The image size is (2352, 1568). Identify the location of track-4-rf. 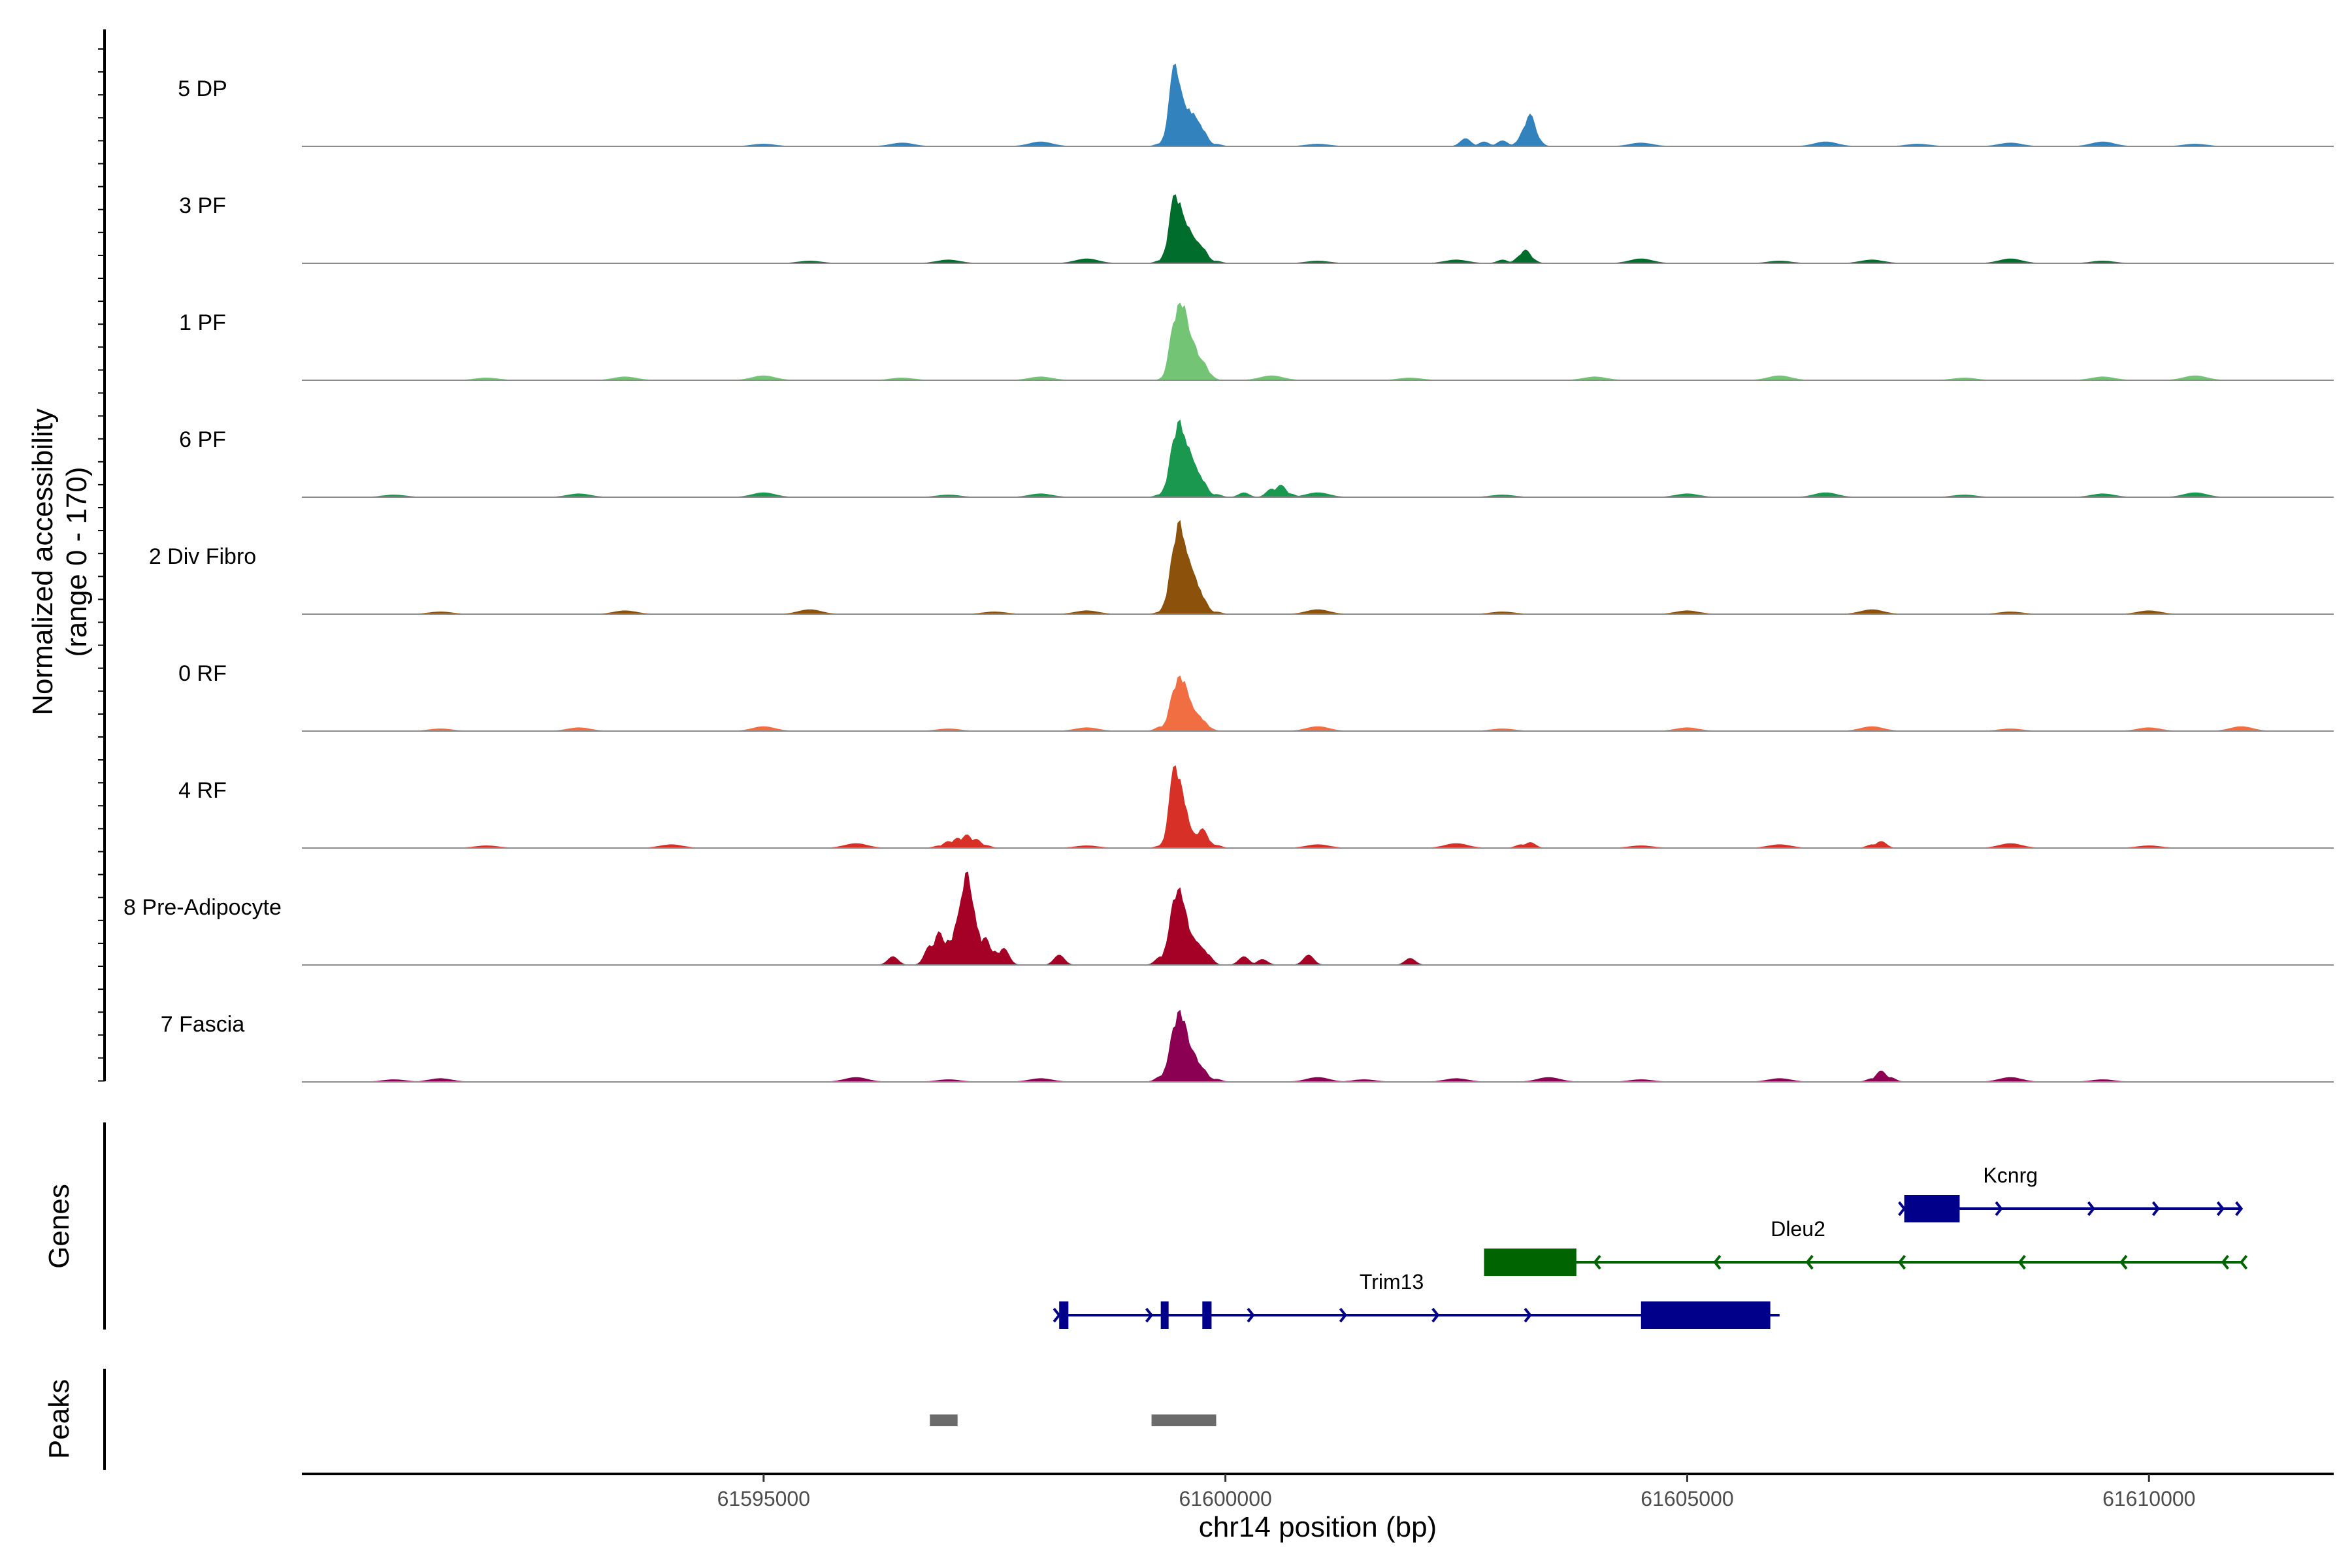
(1318, 807).